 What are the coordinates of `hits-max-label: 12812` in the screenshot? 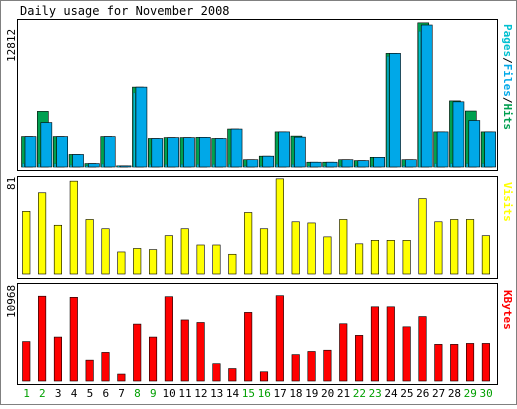 It's located at (11, 45).